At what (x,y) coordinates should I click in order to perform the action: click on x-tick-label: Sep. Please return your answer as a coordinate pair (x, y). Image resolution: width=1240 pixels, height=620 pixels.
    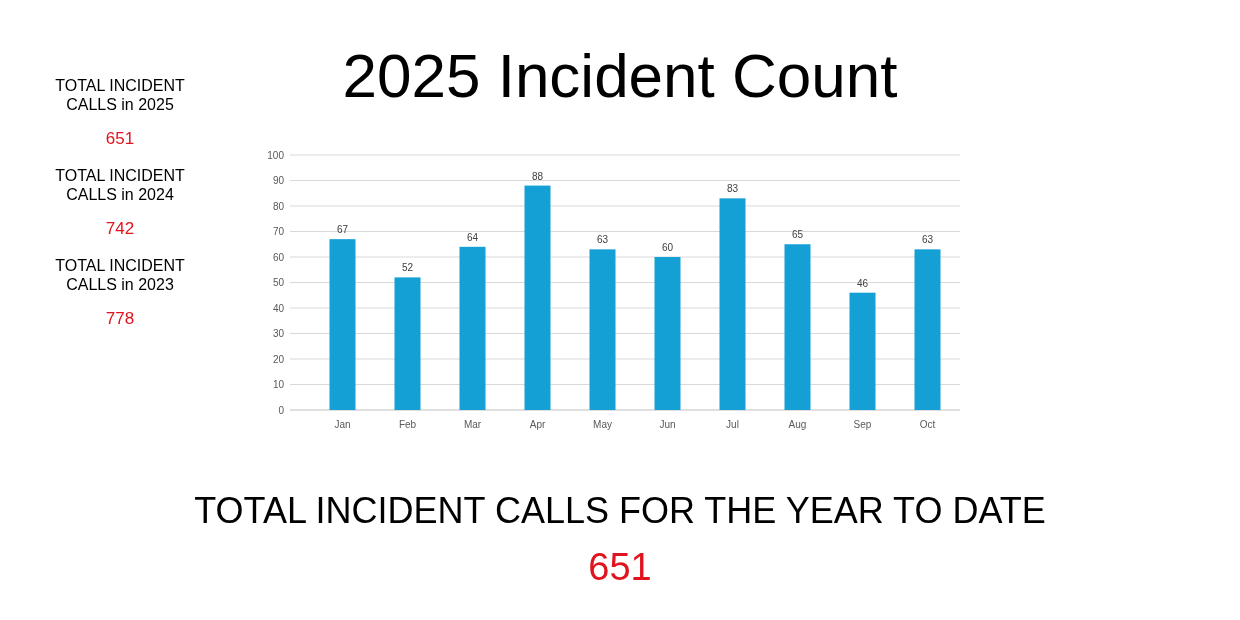
    Looking at the image, I should click on (862, 424).